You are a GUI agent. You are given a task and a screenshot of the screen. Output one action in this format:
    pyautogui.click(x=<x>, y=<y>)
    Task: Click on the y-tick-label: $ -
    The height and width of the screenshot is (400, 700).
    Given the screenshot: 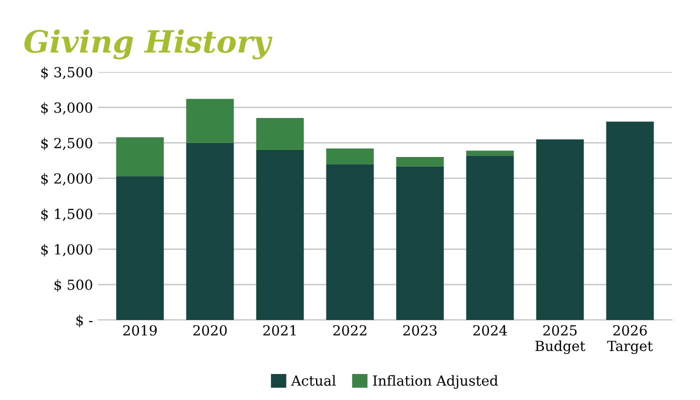 What is the action you would take?
    pyautogui.click(x=84, y=321)
    